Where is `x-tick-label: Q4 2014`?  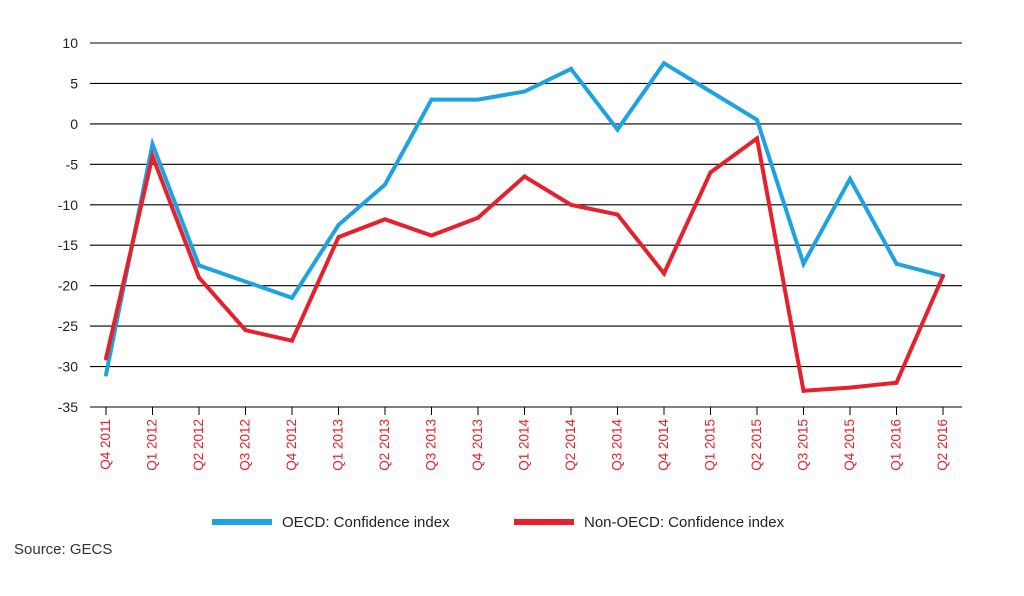
x-tick-label: Q4 2014 is located at coordinates (663, 445).